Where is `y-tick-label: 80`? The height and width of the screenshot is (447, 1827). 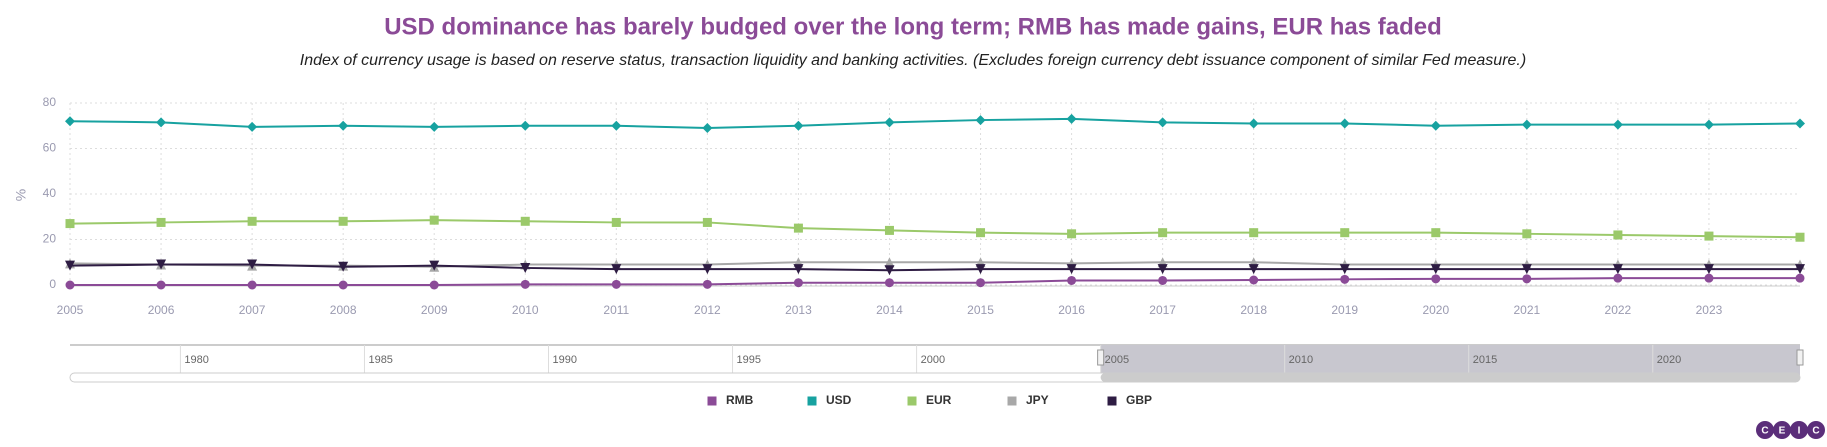
y-tick-label: 80 is located at coordinates (50, 102).